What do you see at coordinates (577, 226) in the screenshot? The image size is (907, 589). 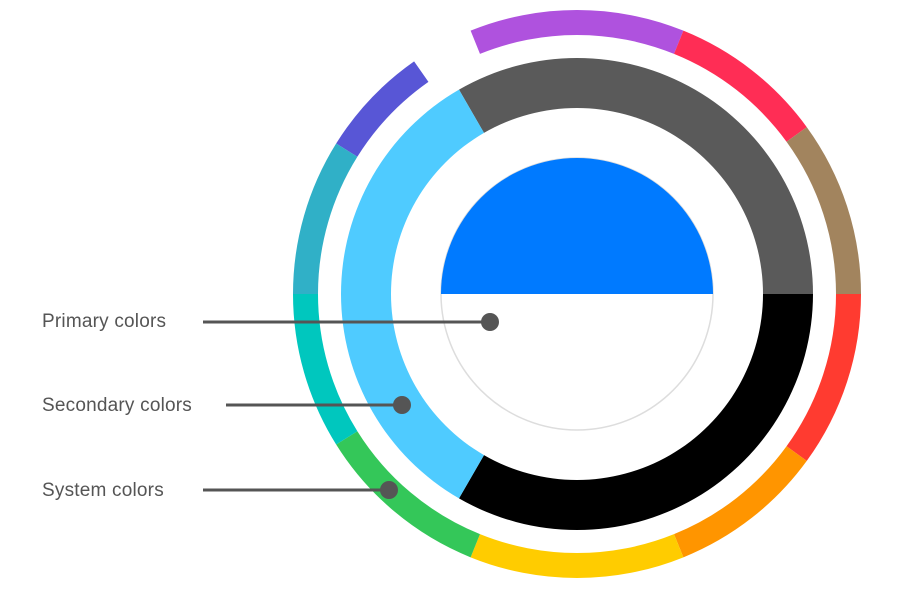 I see `primary-disc-top-half` at bounding box center [577, 226].